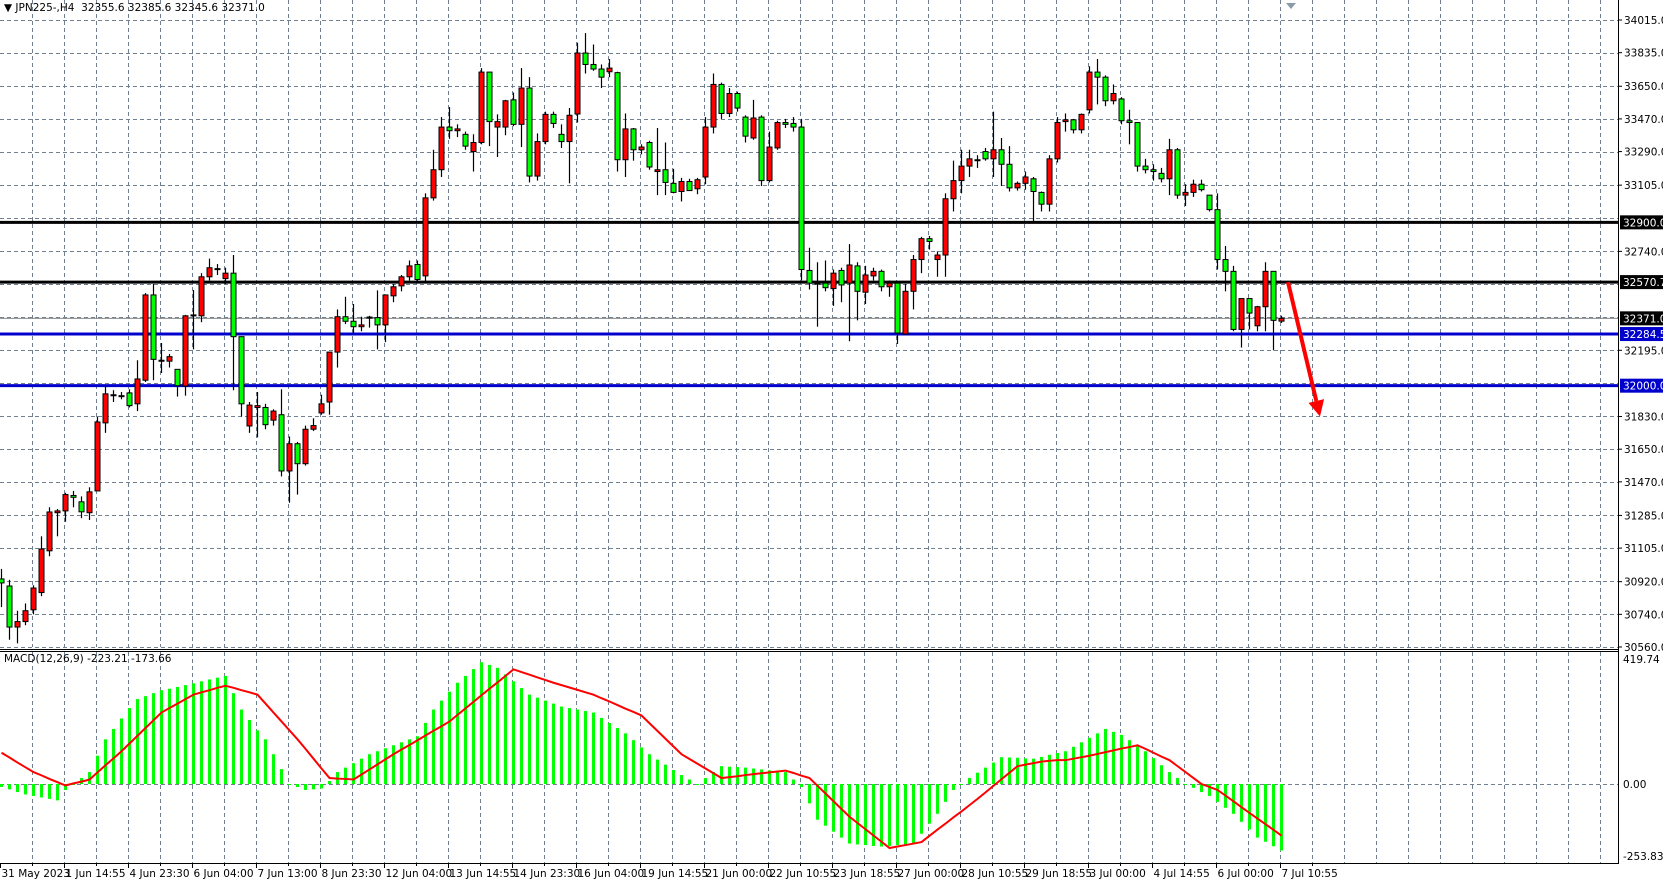  Describe the element at coordinates (8, 8) in the screenshot. I see `triangle-down-icon: ▼` at that location.